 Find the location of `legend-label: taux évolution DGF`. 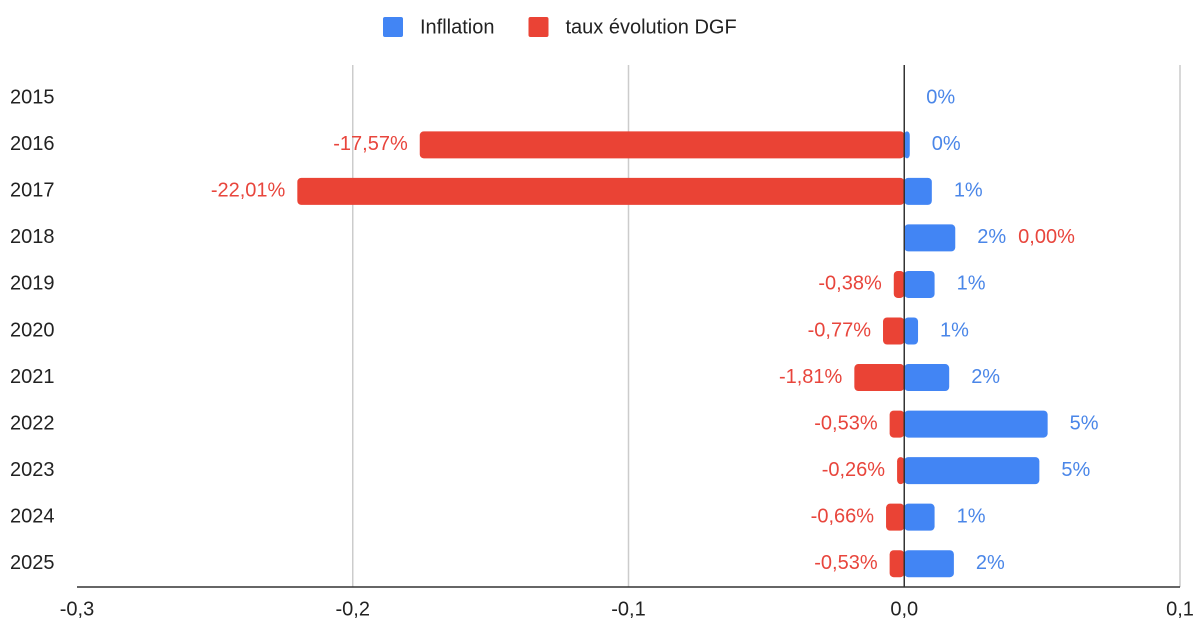

legend-label: taux évolution DGF is located at coordinates (651, 27).